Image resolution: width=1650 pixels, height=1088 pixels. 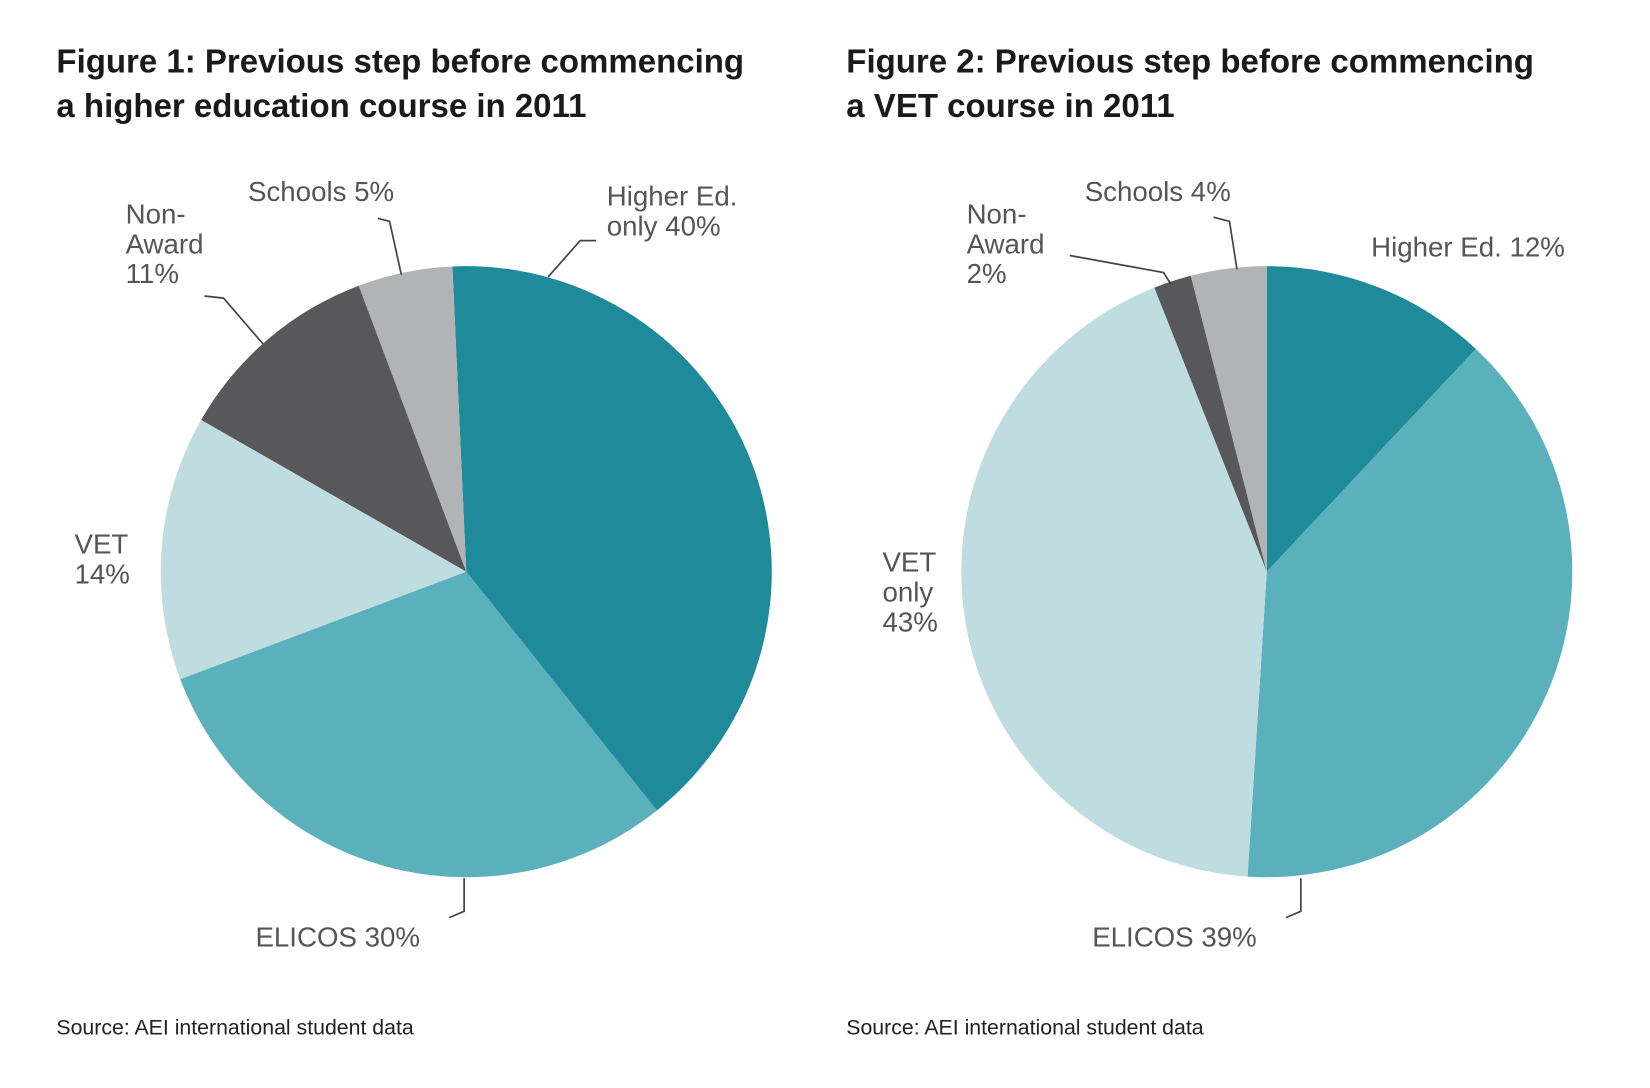 What do you see at coordinates (1024, 1028) in the screenshot?
I see `figure-2-source: Source: AEI international student data` at bounding box center [1024, 1028].